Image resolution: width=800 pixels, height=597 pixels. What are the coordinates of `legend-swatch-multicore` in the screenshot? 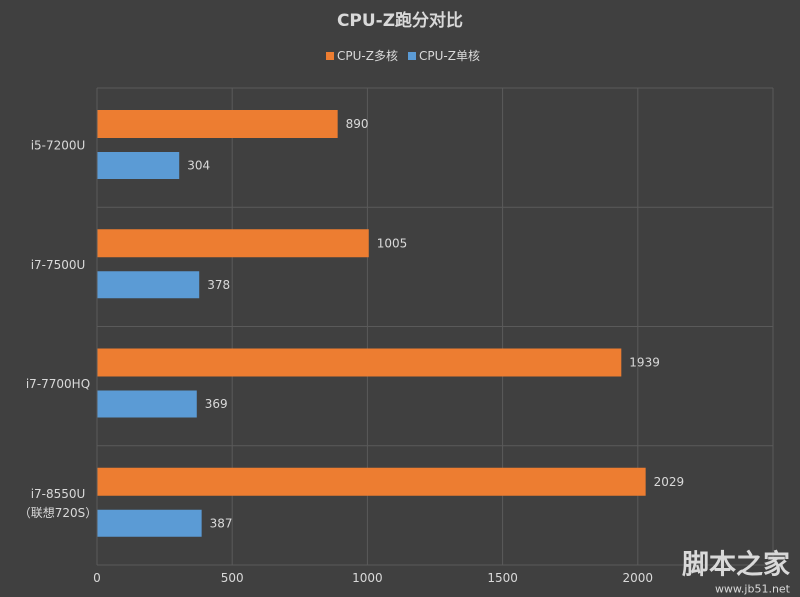 It's located at (330, 56).